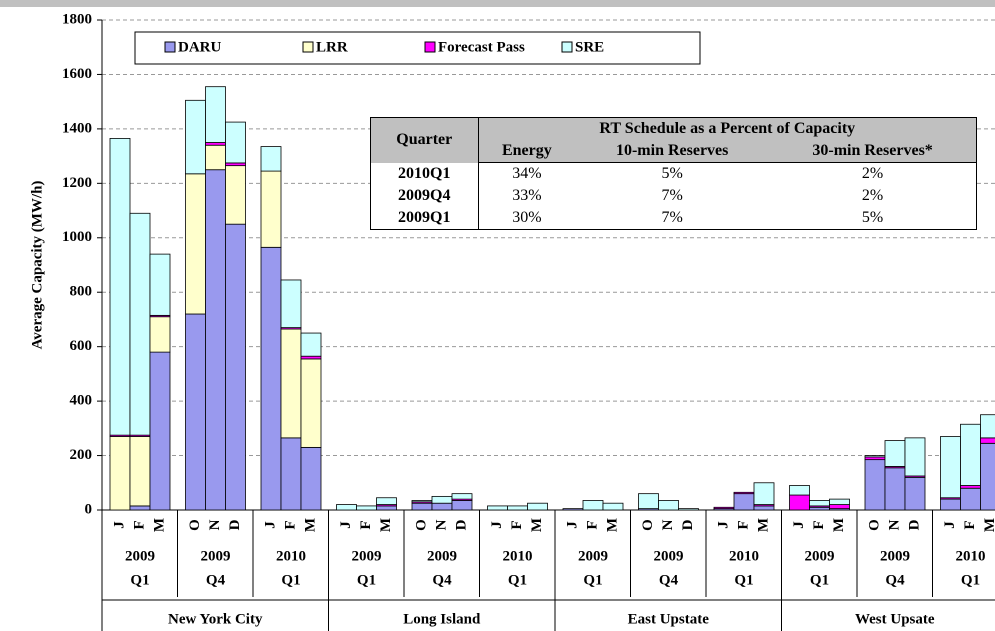 The height and width of the screenshot is (631, 995). Describe the element at coordinates (481, 47) in the screenshot. I see `legend-label: Forecast Pass` at that location.